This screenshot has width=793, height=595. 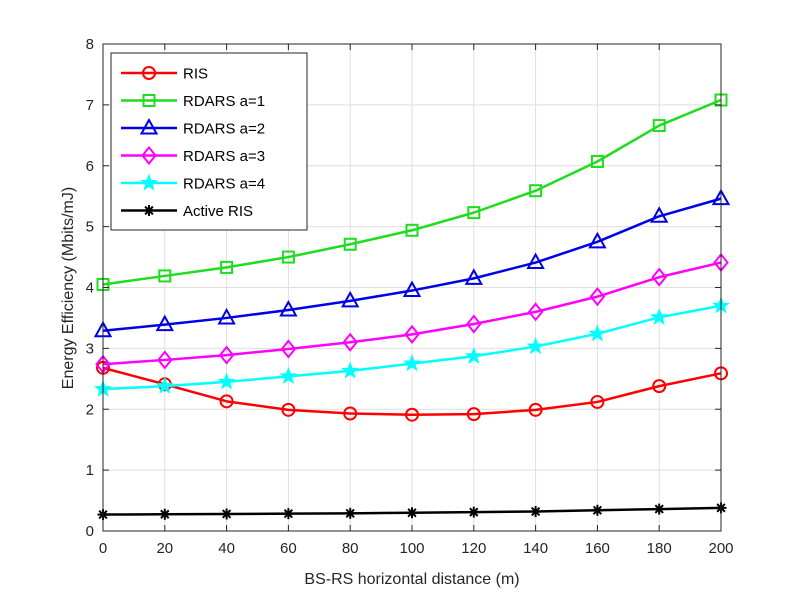 I want to click on y-tick-label: 4, so click(x=90, y=288).